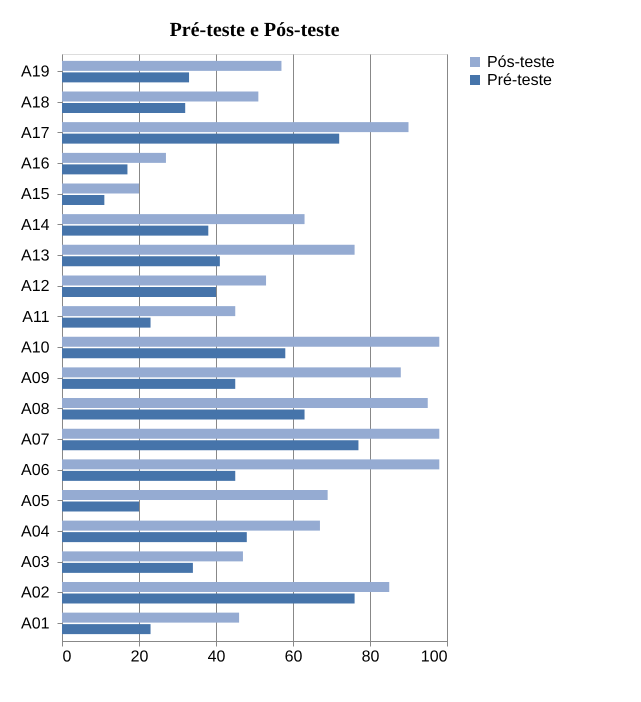 This screenshot has height=702, width=641. Describe the element at coordinates (67, 657) in the screenshot. I see `x-tick-label: 0` at that location.